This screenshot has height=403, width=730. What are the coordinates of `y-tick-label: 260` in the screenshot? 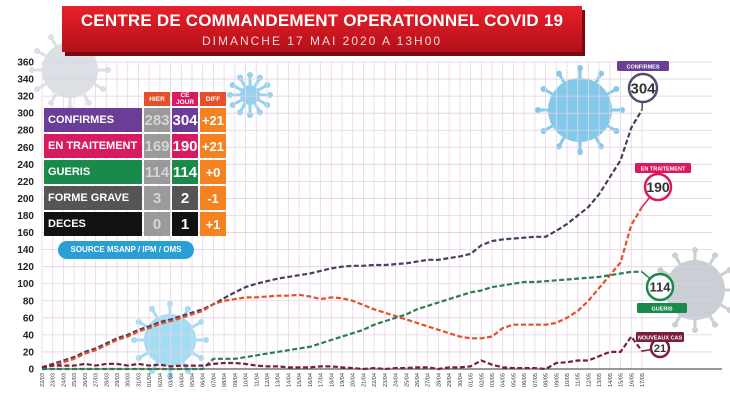 It's located at (25, 148).